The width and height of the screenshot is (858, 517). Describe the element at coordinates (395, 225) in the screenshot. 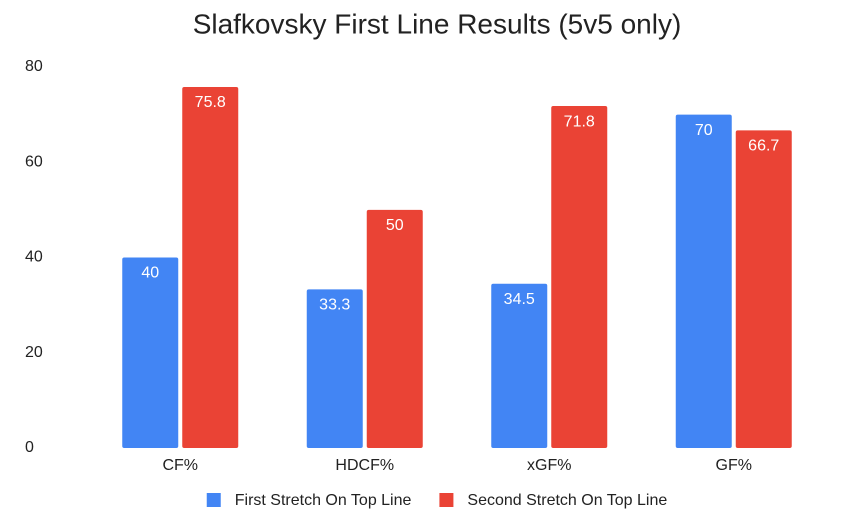

I see `value-label: 50` at that location.